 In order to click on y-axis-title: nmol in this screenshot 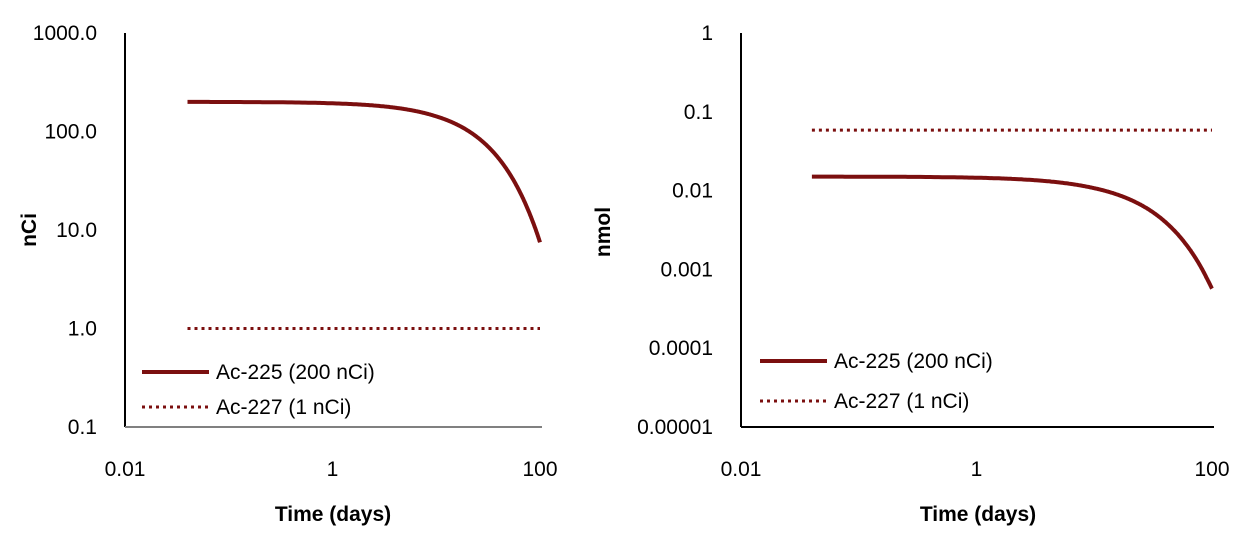, I will do `click(603, 232)`.